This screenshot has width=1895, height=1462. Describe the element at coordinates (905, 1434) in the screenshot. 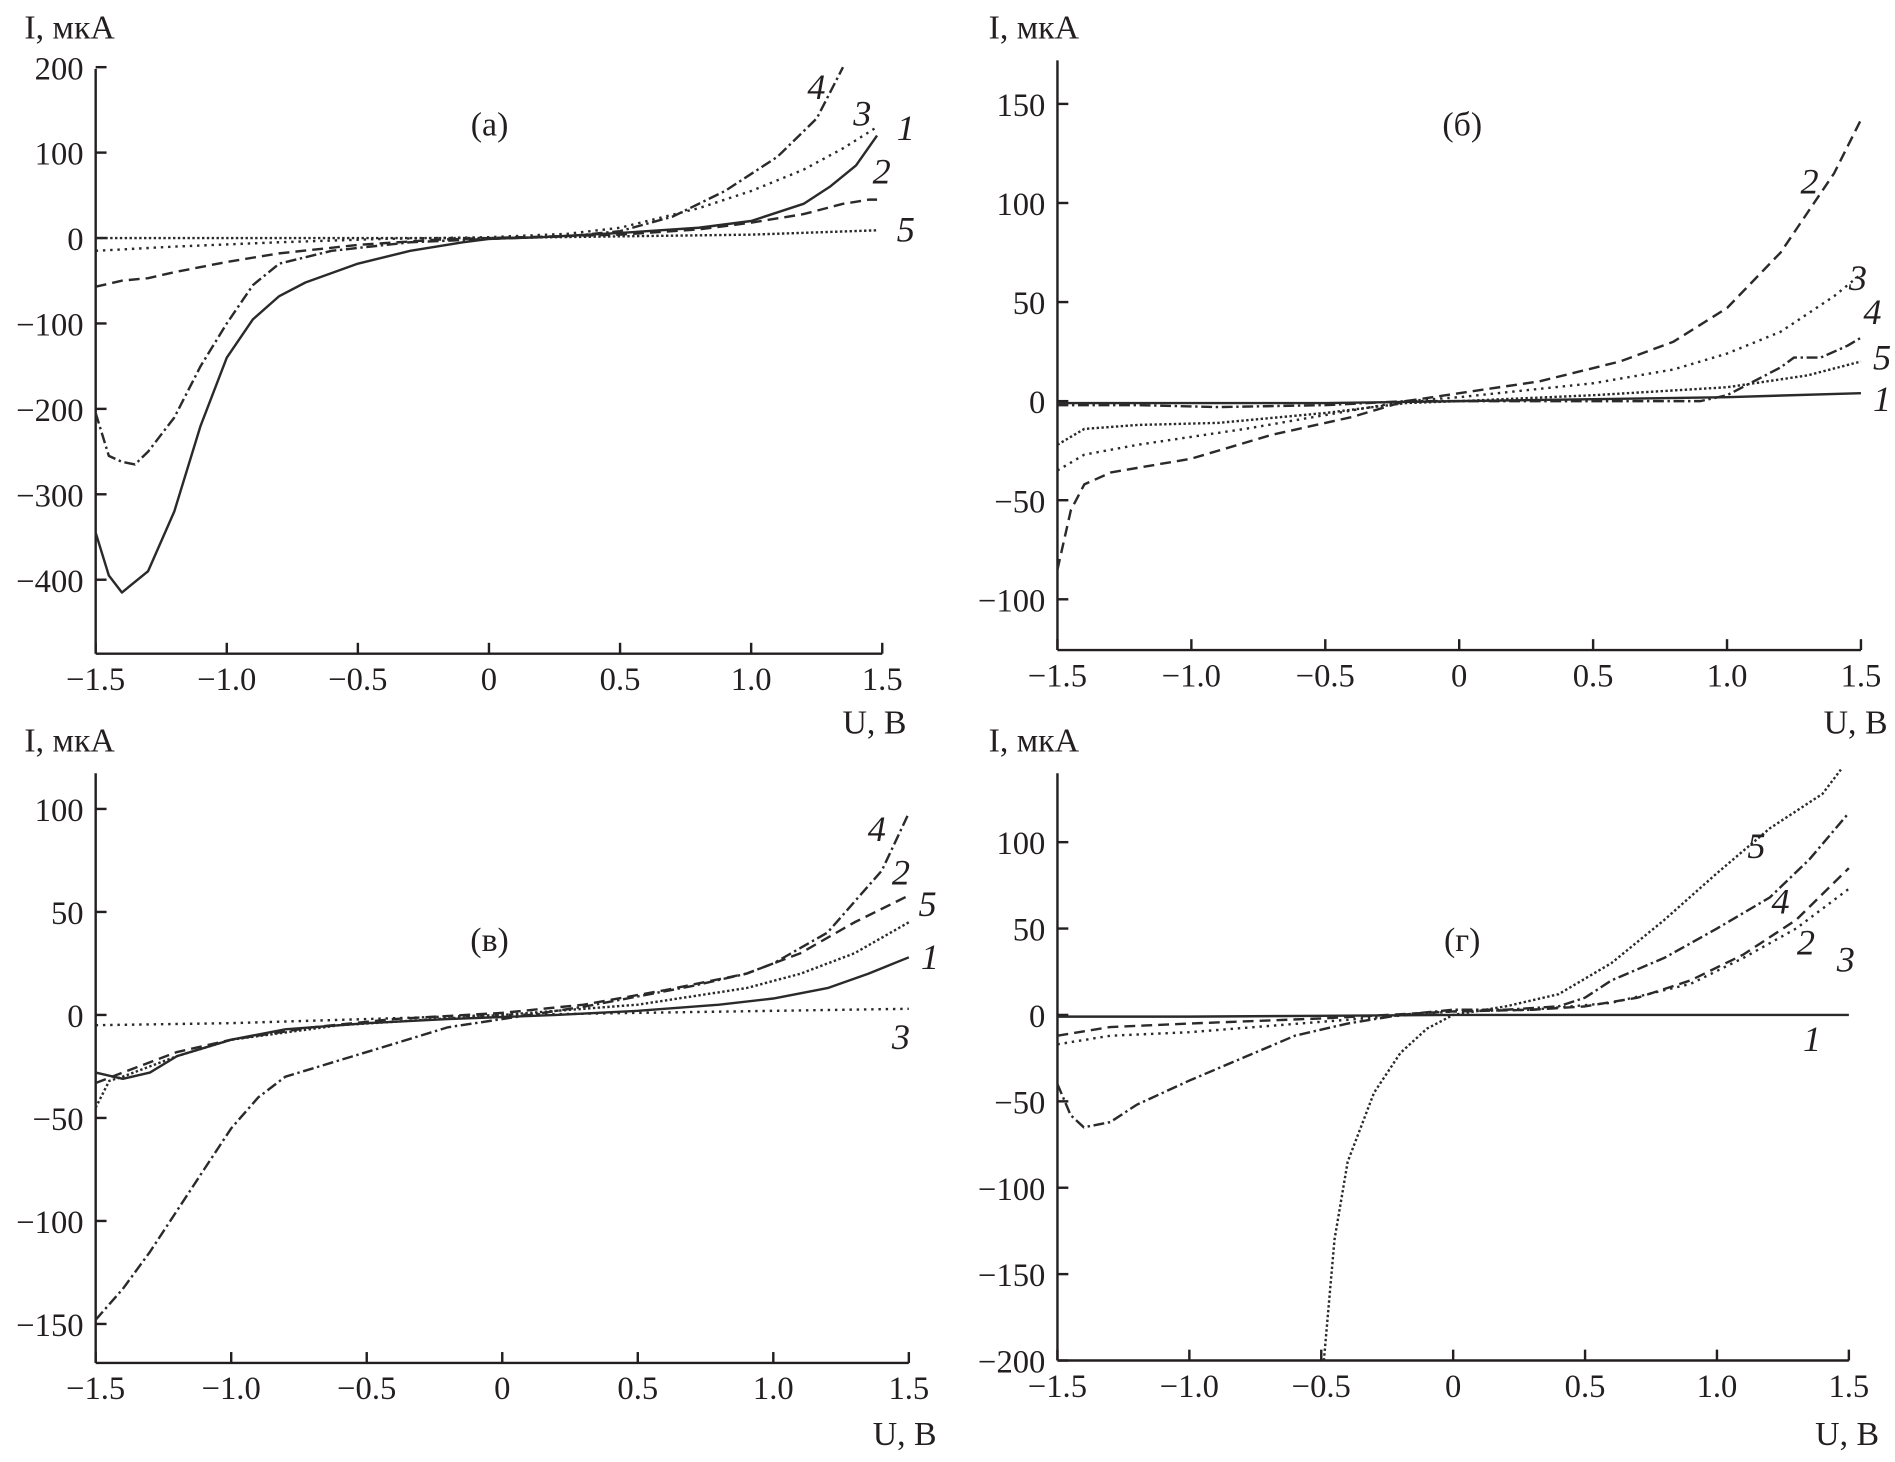

I see `x-axis-label-c: U, В` at that location.